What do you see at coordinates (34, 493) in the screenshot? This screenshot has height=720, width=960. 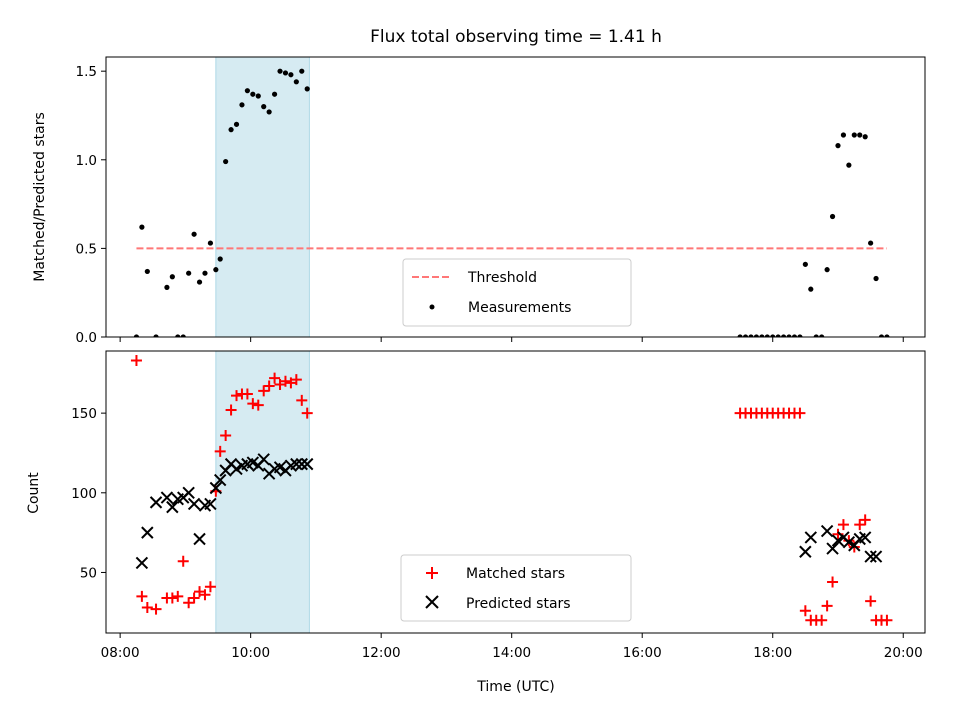 I see `bottom-y-axis-label: Count` at bounding box center [34, 493].